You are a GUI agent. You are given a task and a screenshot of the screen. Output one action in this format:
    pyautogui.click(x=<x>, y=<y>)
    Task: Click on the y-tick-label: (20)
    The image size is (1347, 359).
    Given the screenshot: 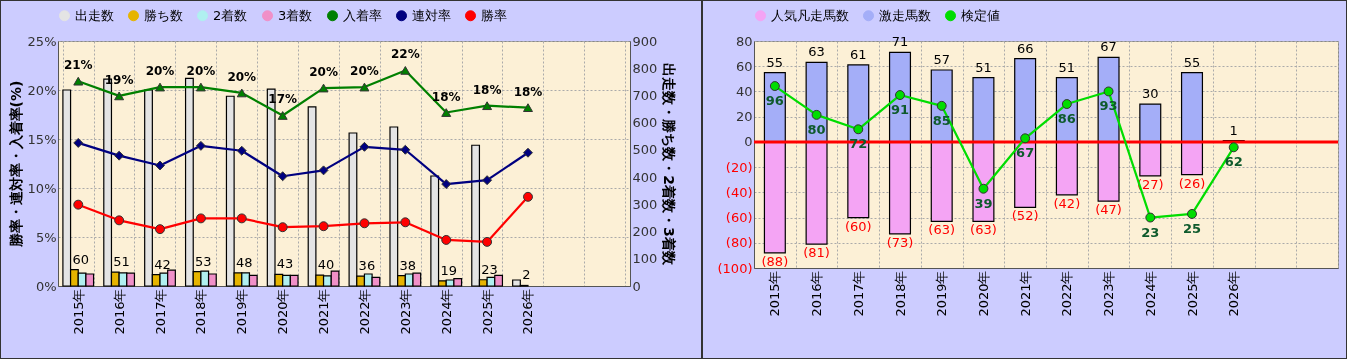 What is the action you would take?
    pyautogui.click(x=739, y=167)
    